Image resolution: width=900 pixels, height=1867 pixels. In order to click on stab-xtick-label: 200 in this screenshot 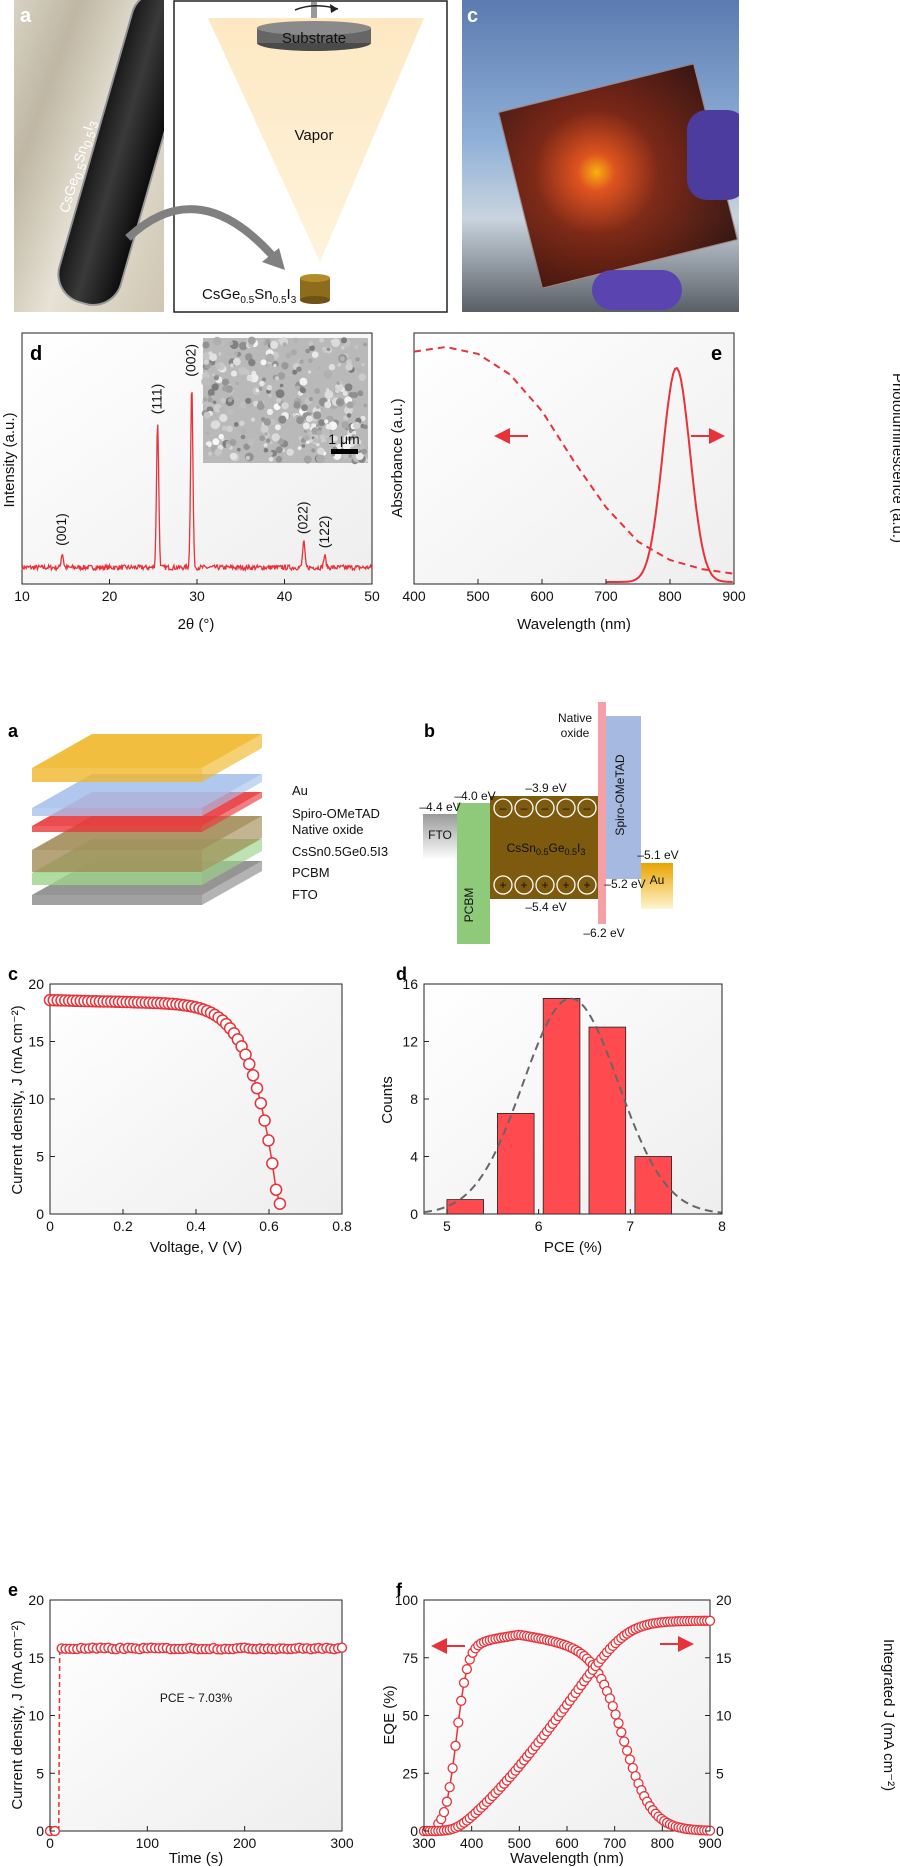, I will do `click(245, 1843)`.